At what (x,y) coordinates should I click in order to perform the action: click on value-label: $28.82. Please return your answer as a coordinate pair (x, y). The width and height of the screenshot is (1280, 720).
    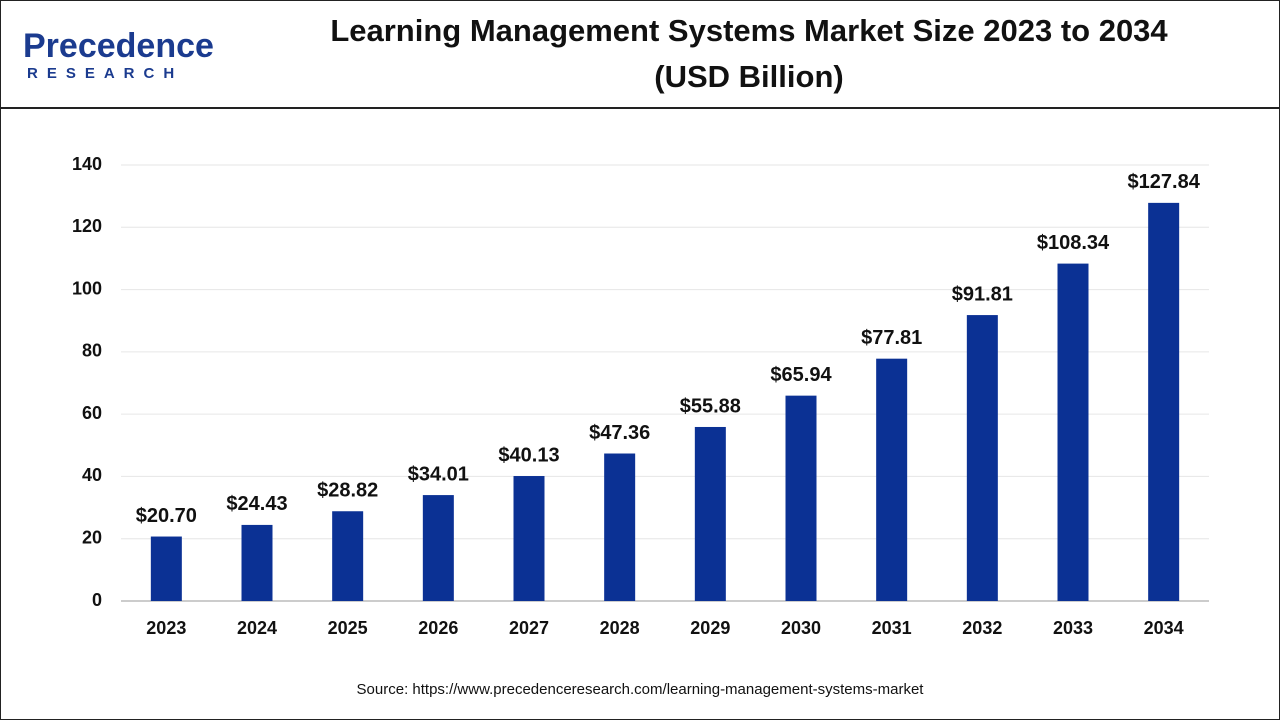
    Looking at the image, I should click on (347, 491).